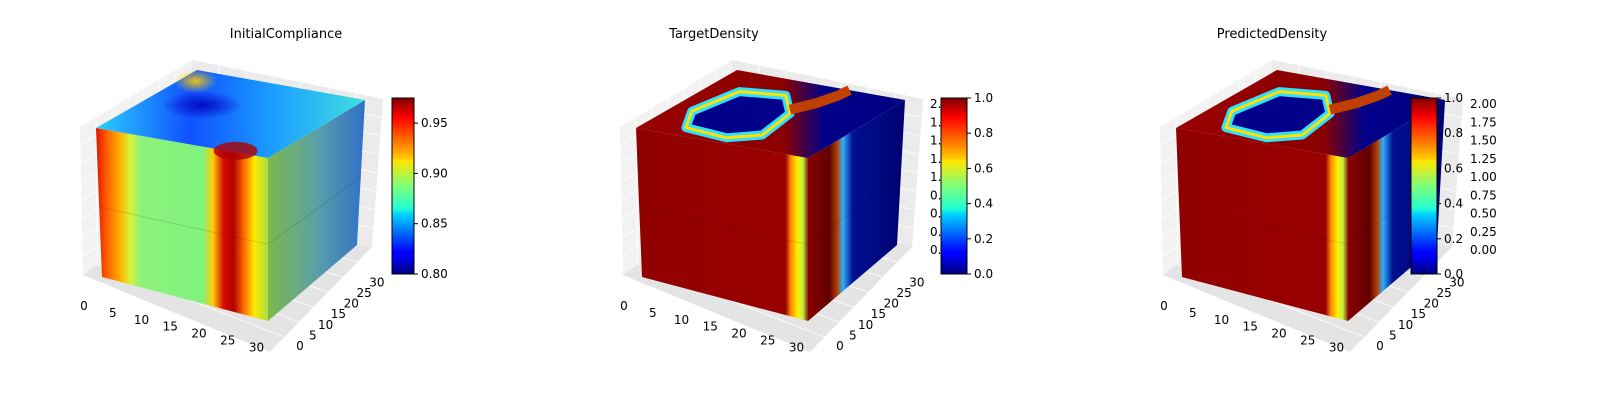 The height and width of the screenshot is (400, 1600). Describe the element at coordinates (1483, 195) in the screenshot. I see `z-tick-label: 0.75` at that location.